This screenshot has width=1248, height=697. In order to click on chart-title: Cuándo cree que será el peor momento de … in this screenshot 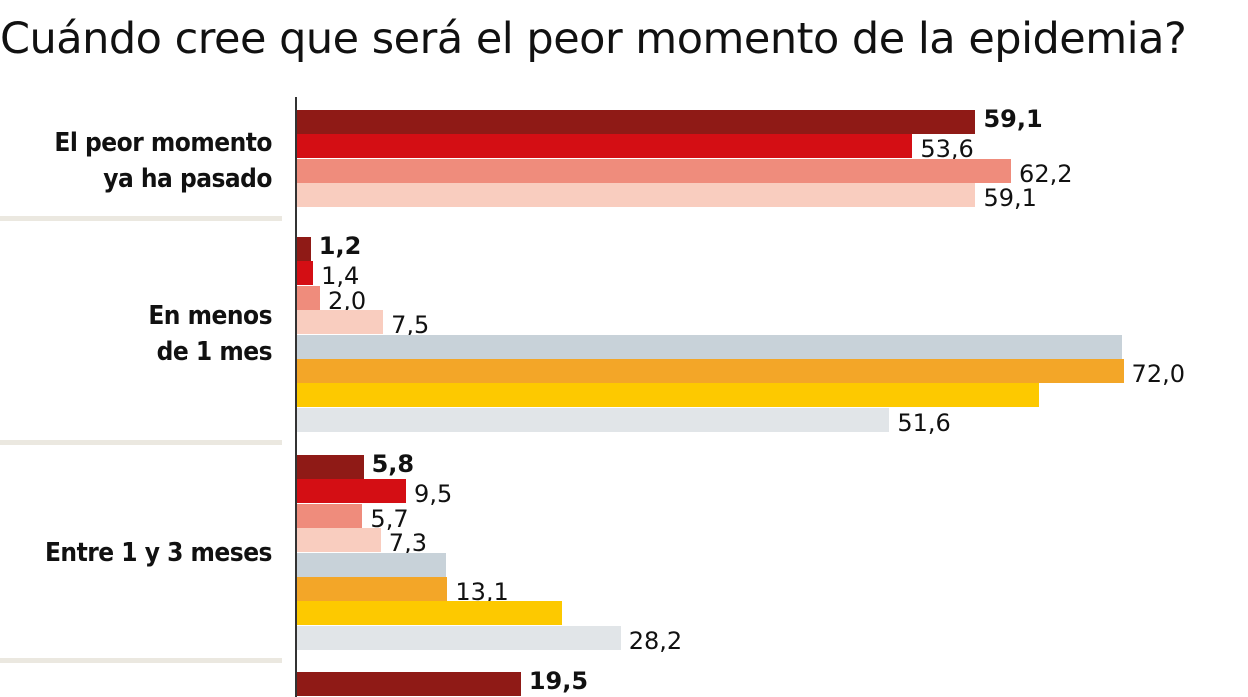, I will do `click(593, 39)`.